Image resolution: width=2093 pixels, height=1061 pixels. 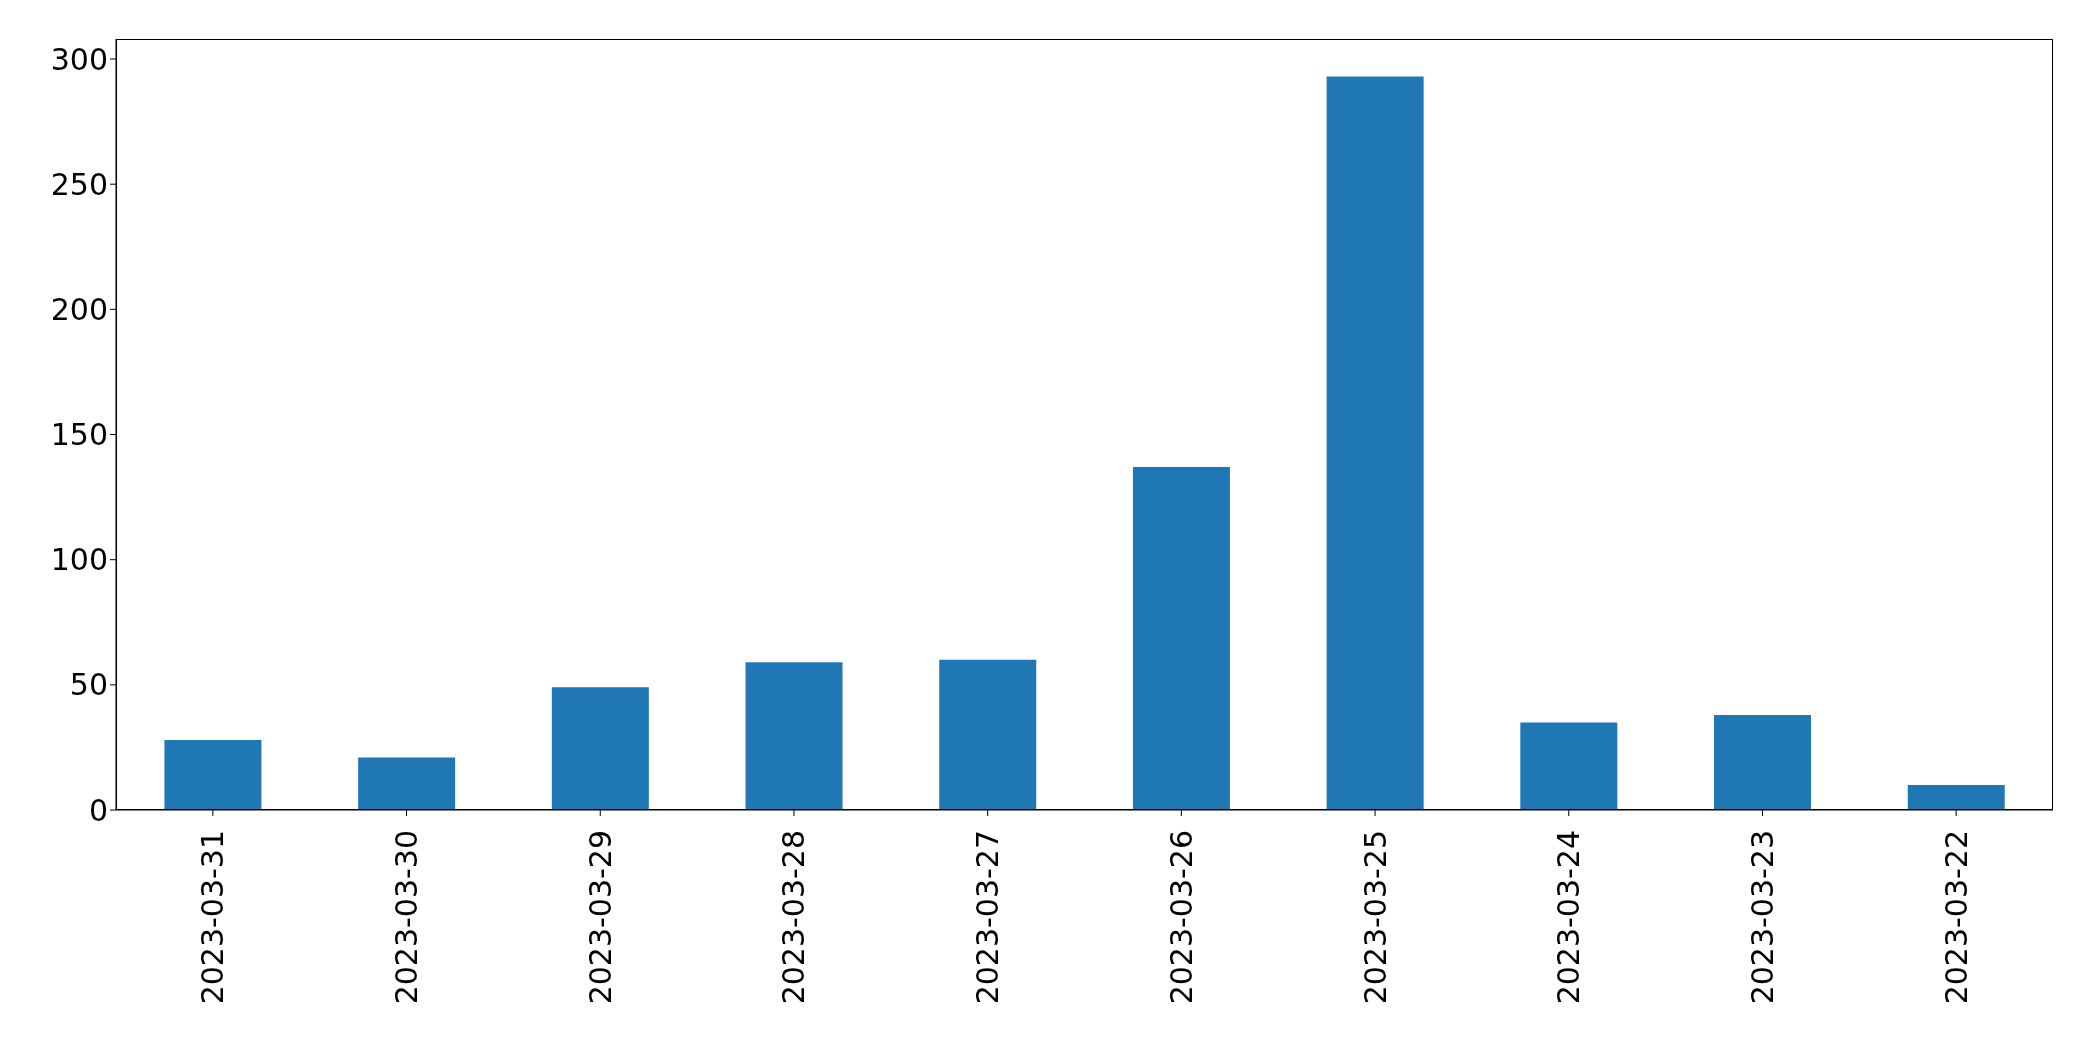 I want to click on x-tick-label: 2023-03-23, so click(x=1762, y=917).